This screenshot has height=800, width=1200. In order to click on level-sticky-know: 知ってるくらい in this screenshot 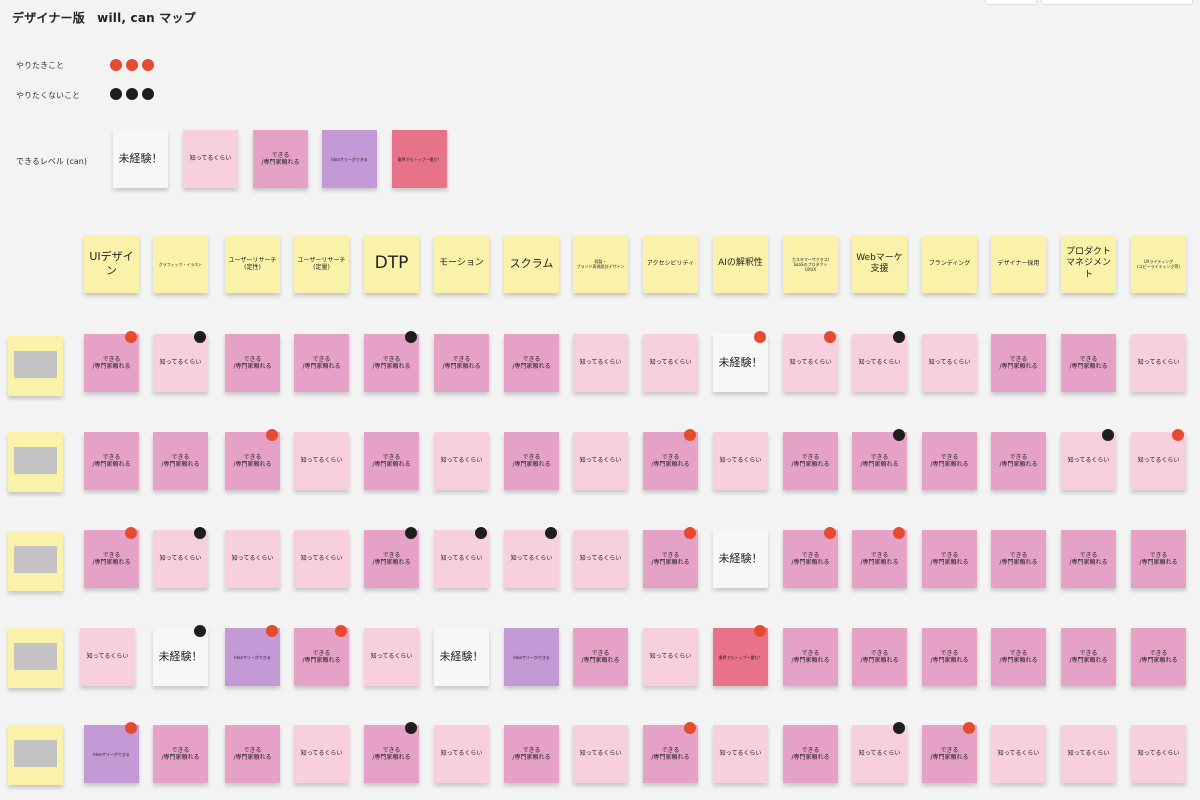, I will do `click(210, 159)`.